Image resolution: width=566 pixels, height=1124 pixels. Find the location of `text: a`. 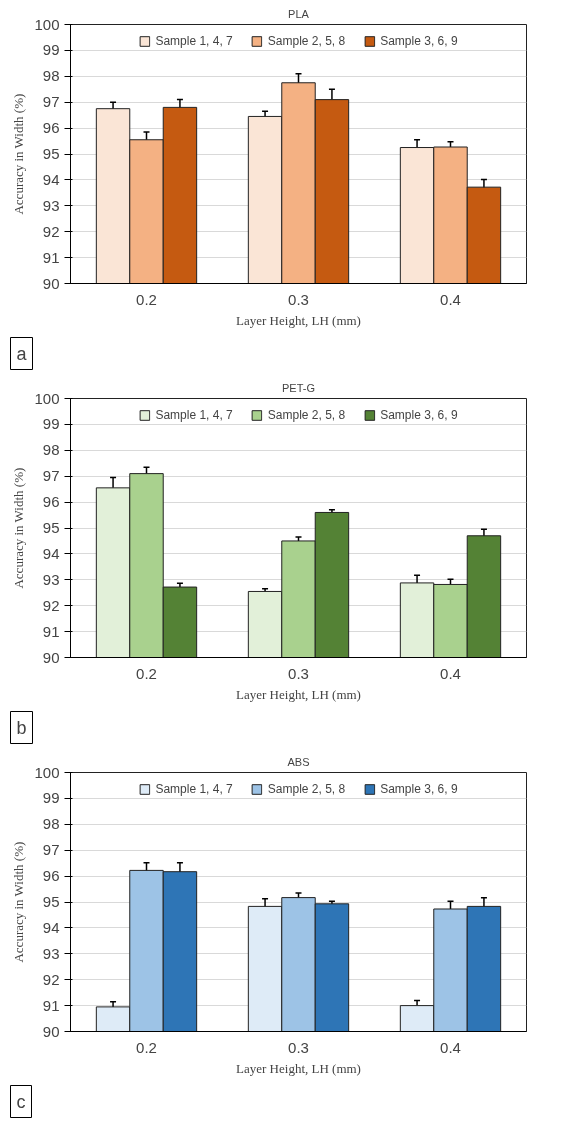

text: a is located at coordinates (22, 353).